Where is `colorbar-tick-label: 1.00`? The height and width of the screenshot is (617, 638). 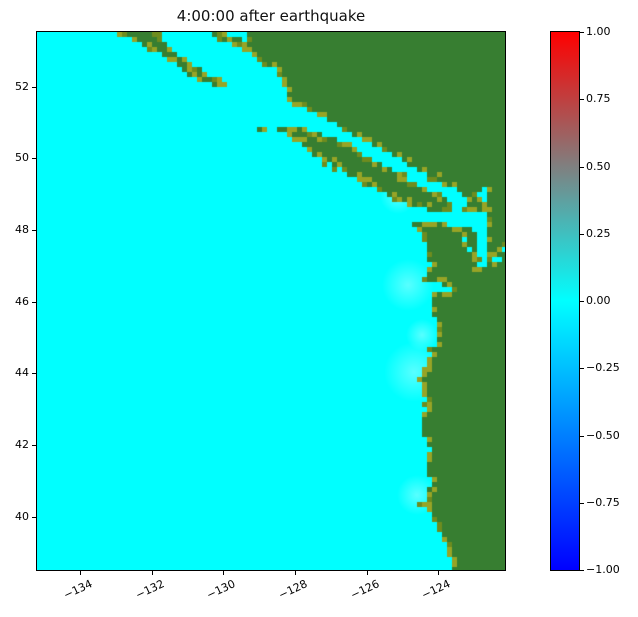 colorbar-tick-label: 1.00 is located at coordinates (598, 31).